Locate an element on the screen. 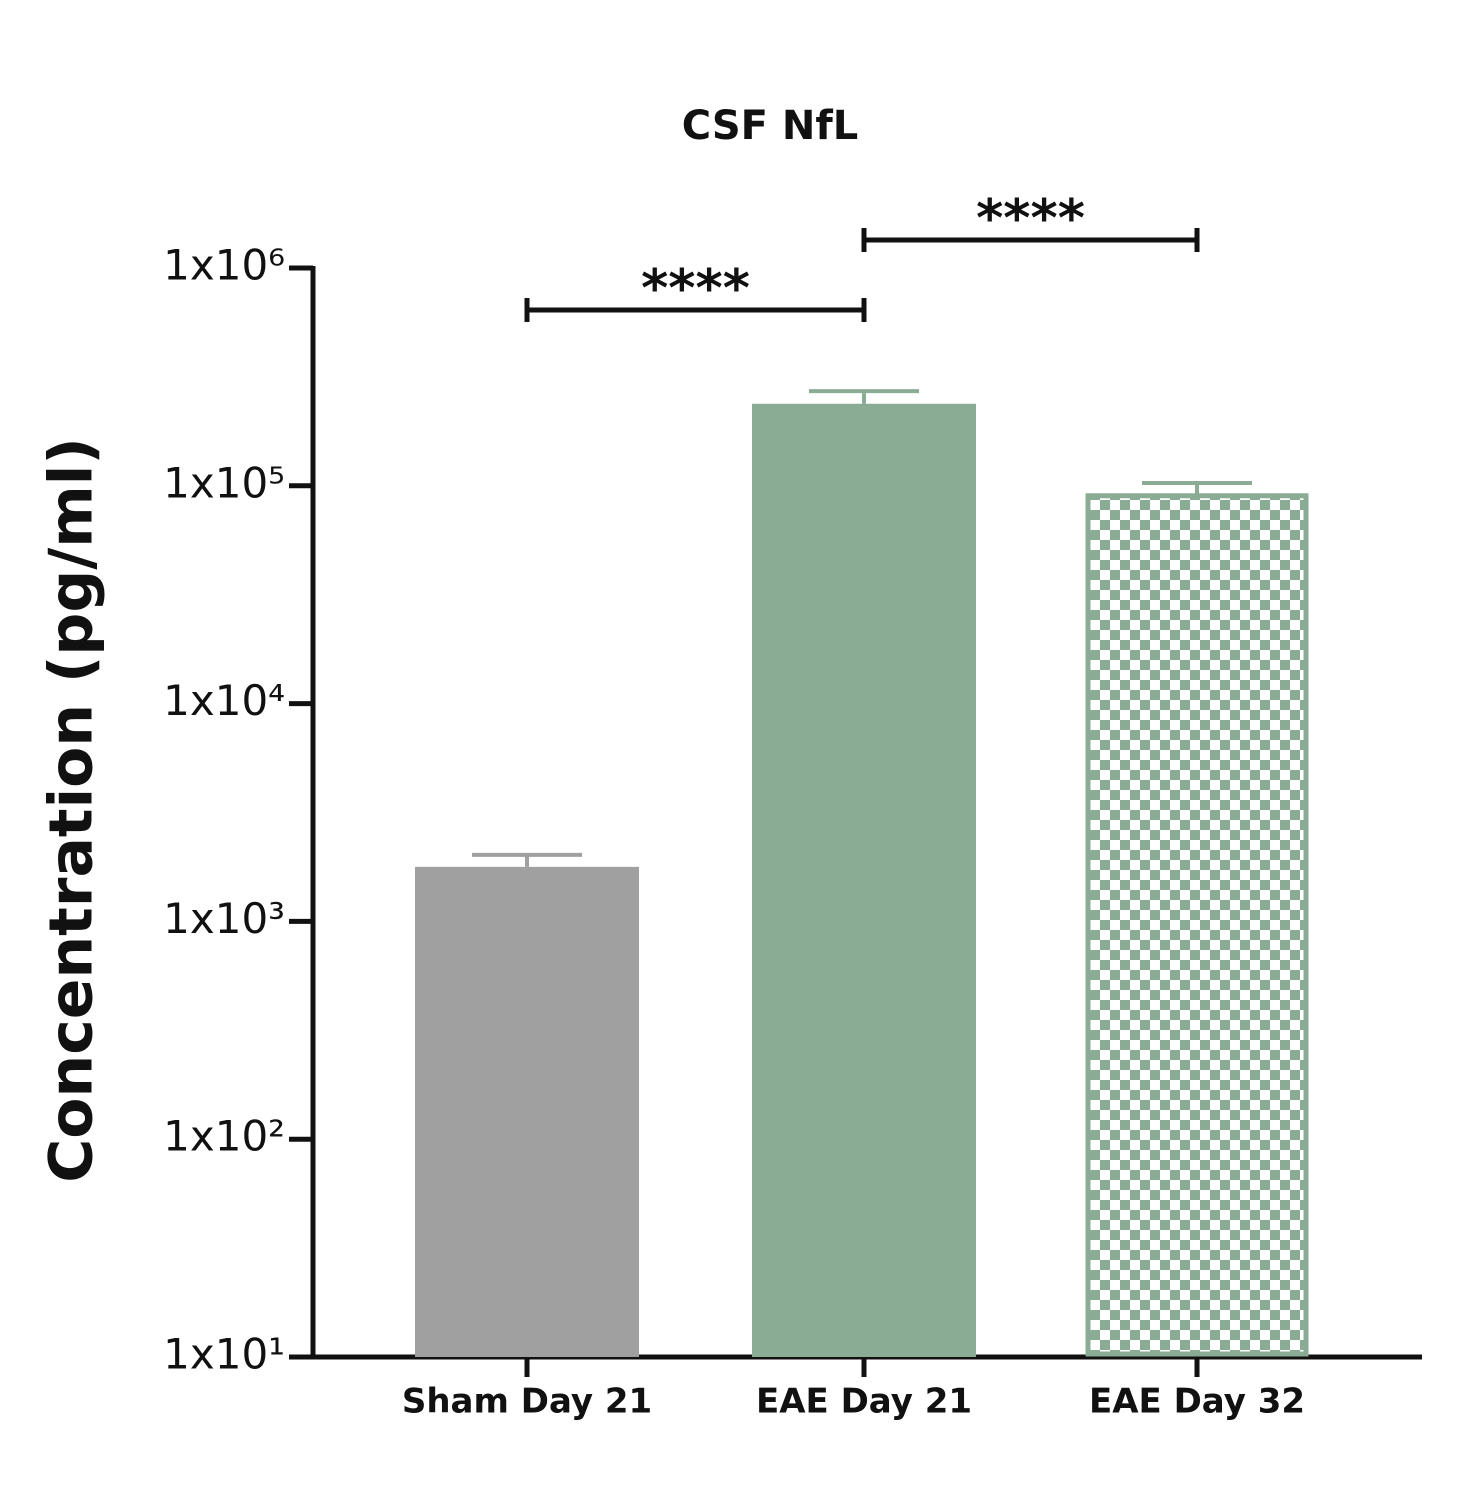  x-tick-label: Sham Day 21 is located at coordinates (527, 1402).